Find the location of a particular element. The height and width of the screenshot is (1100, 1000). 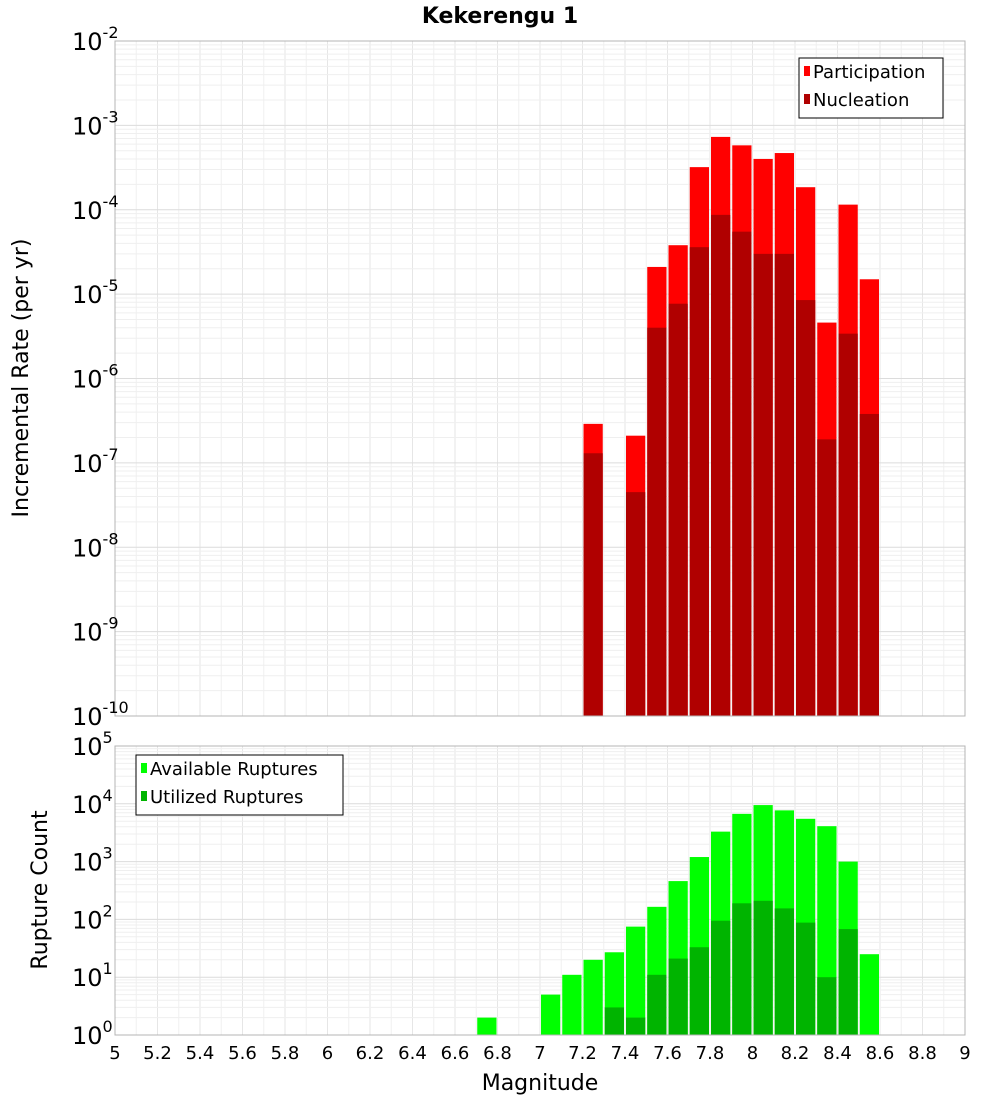

top-y-tick-label: 10⁻⁶ is located at coordinates (95, 377).